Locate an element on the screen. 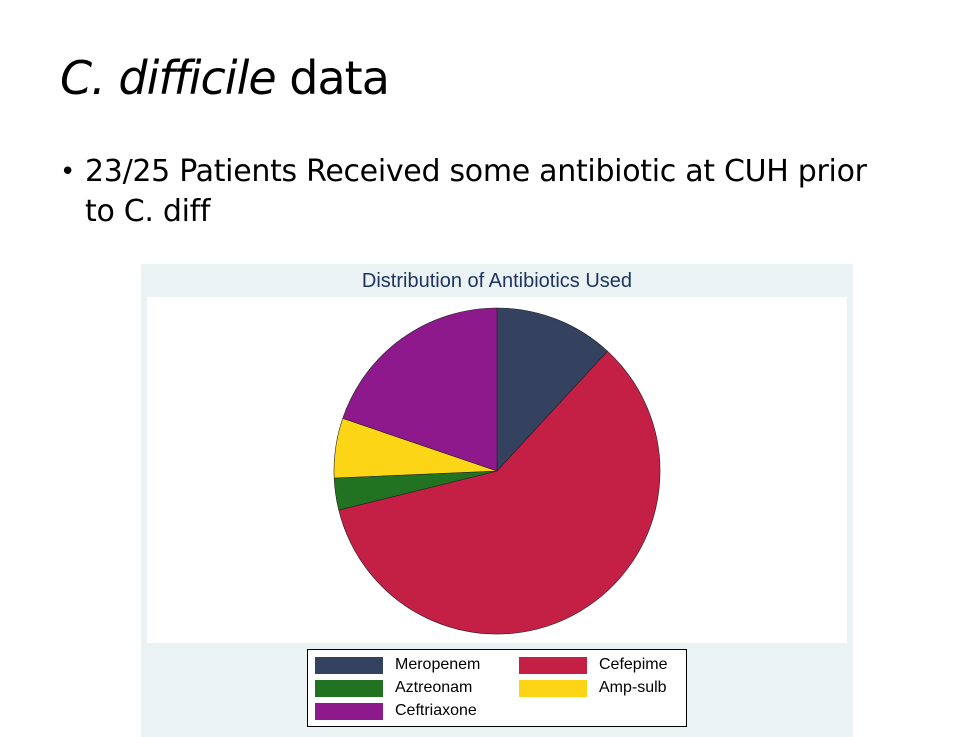 The width and height of the screenshot is (973, 737). legend-swatch-cefepime is located at coordinates (553, 665).